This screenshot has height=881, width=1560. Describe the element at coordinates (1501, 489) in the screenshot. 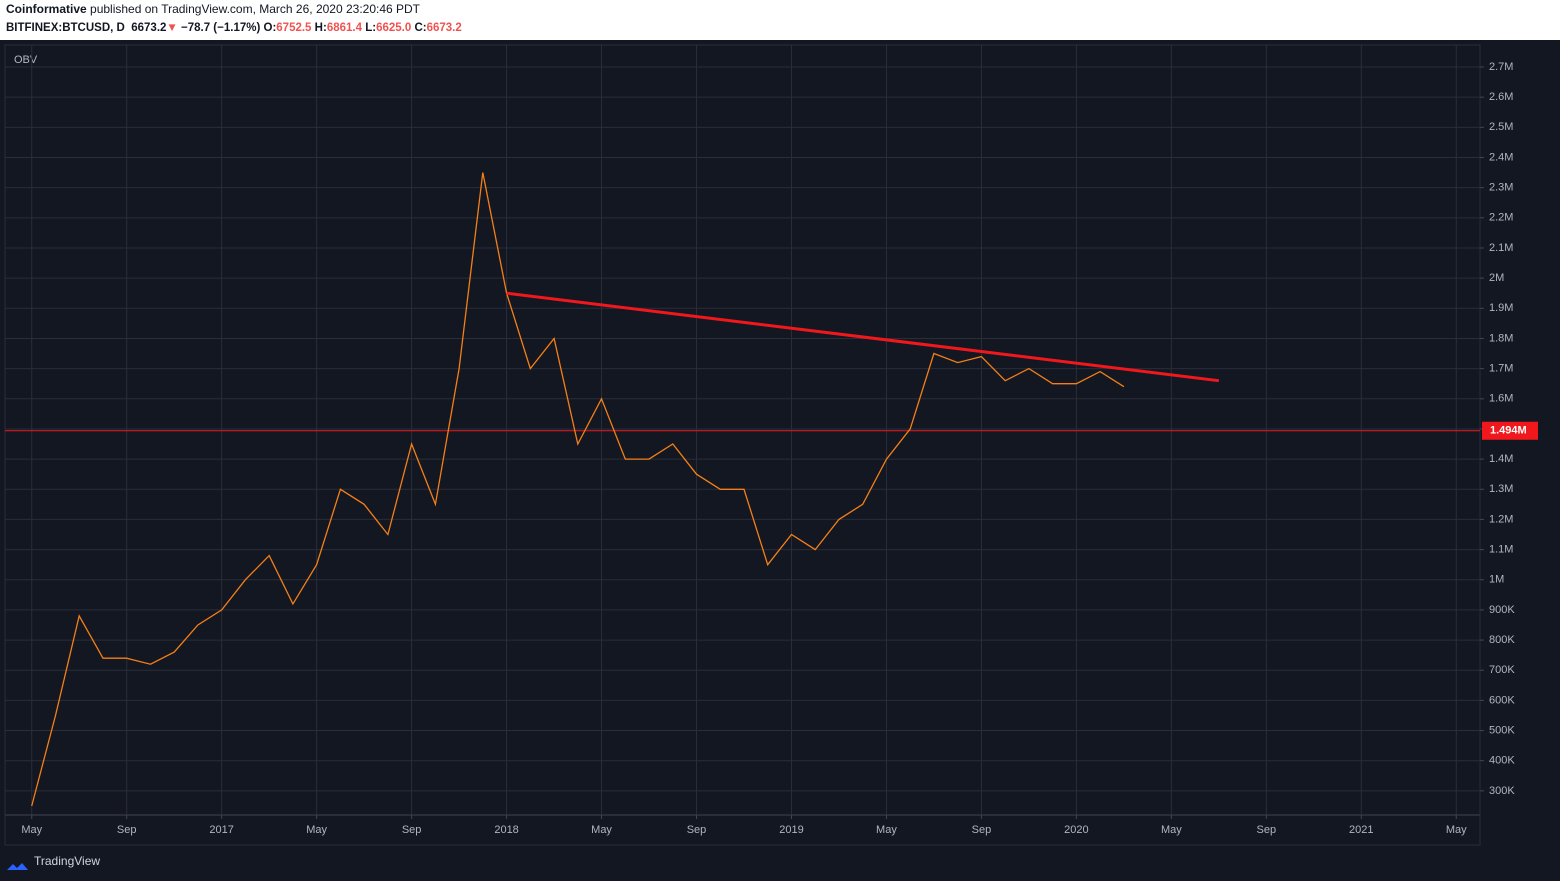

I see `y-tick-label: 1.3M` at that location.